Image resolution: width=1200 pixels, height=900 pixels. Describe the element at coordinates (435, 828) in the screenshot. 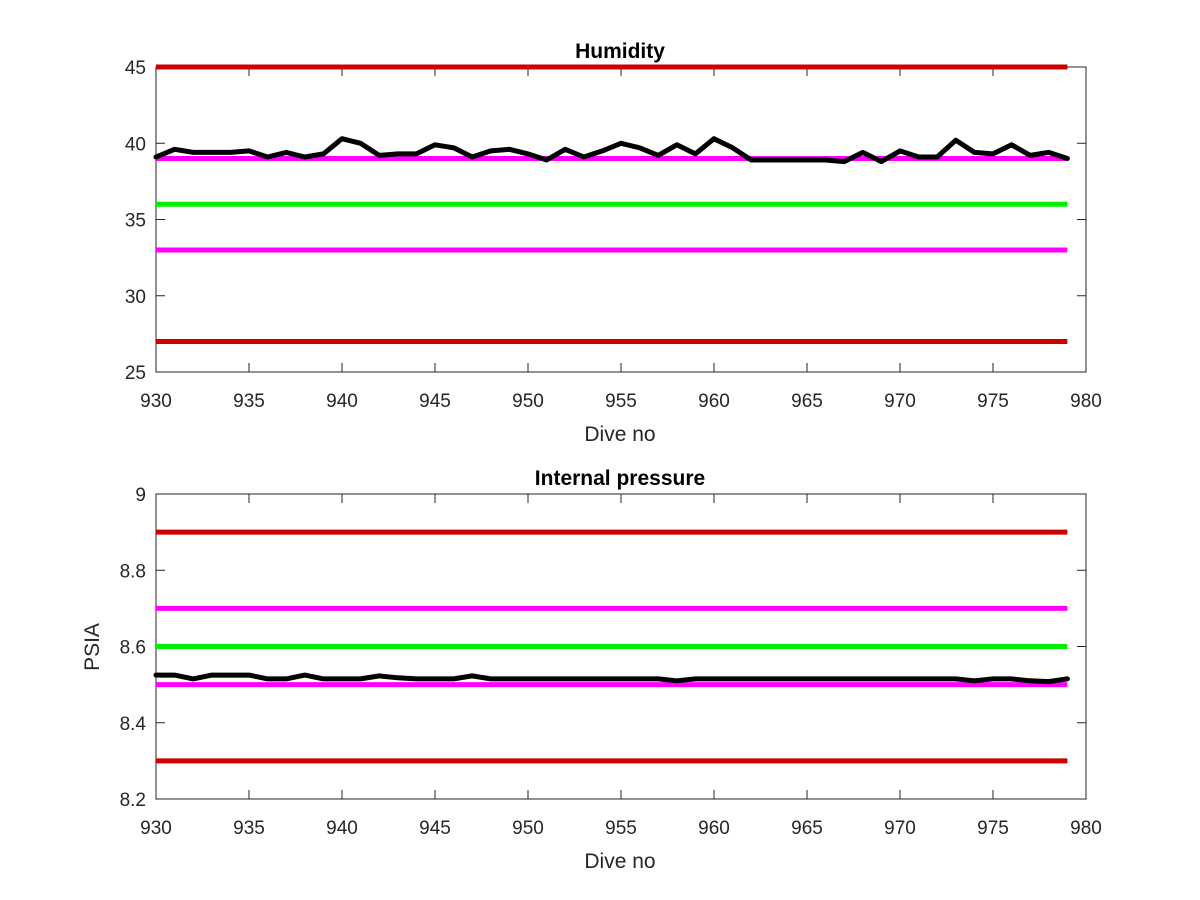

I see `pressure-chart-xtick-label: 945` at that location.